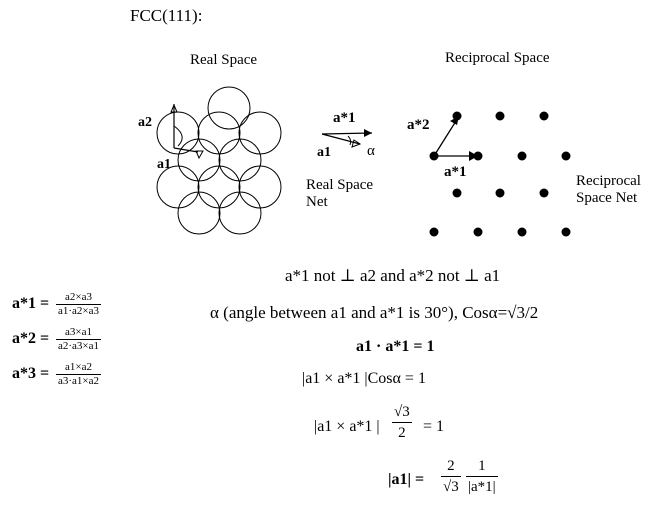 This screenshot has width=669, height=517. I want to click on net-astar1-label: a*1, so click(344, 118).